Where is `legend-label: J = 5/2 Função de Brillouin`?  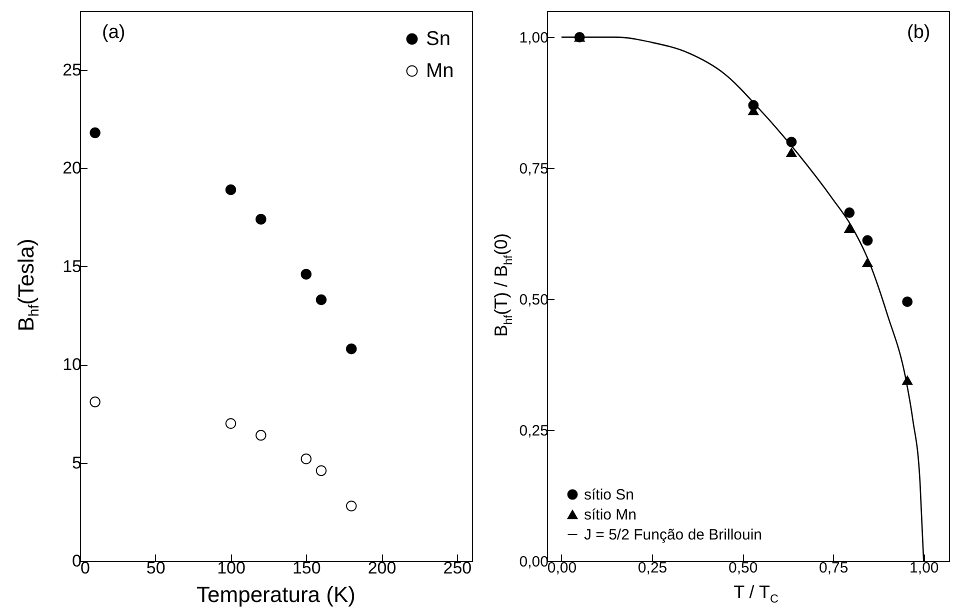 legend-label: J = 5/2 Função de Brillouin is located at coordinates (673, 535).